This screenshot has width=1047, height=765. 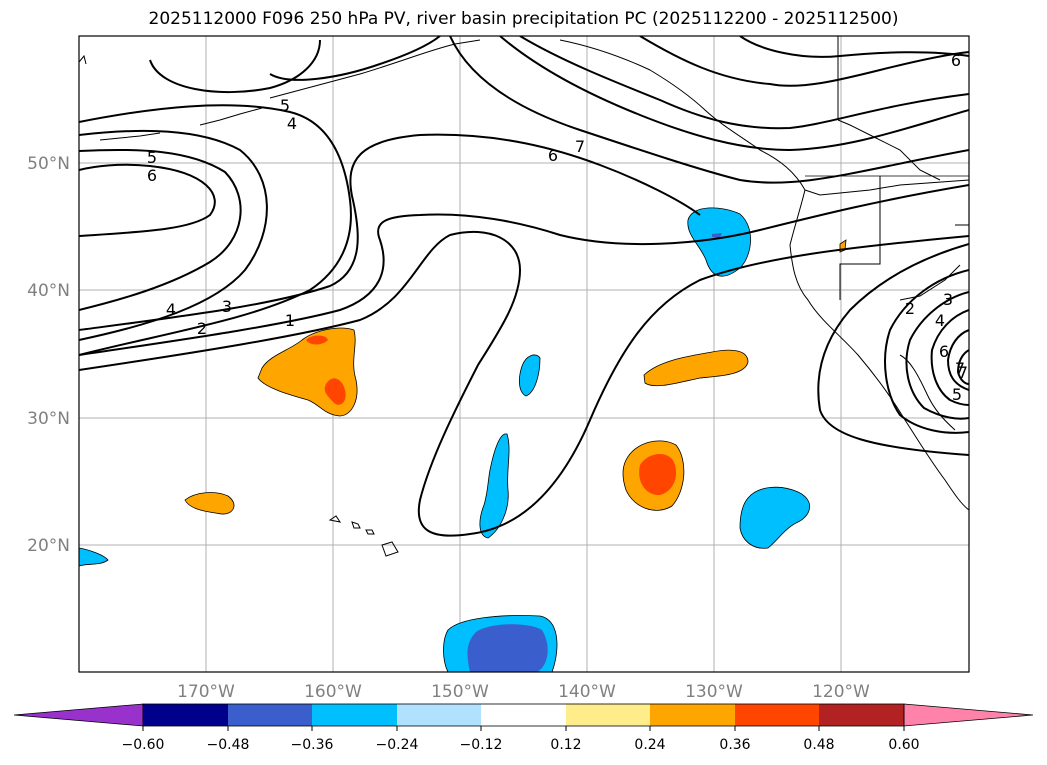 What do you see at coordinates (968, 715) in the screenshot?
I see `colorbar-extend-high` at bounding box center [968, 715].